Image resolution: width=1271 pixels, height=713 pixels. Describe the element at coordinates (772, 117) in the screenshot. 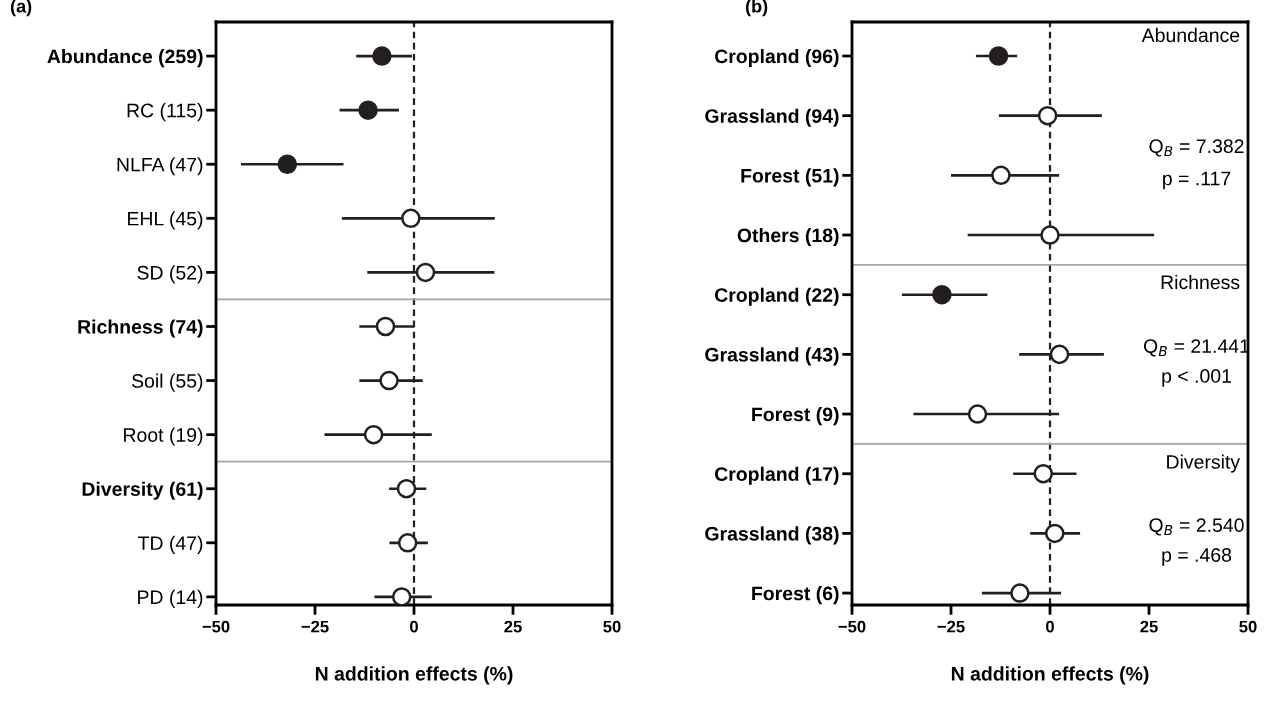

I see `y-tick-label: Grassland (94)` at that location.